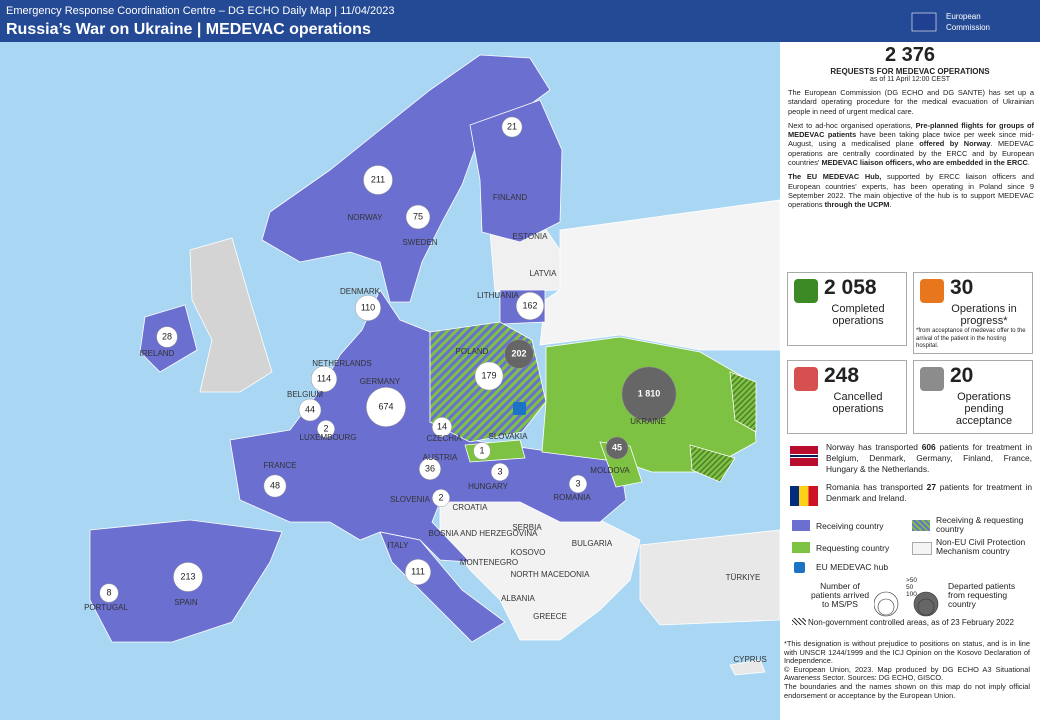  What do you see at coordinates (743, 577) in the screenshot?
I see `country-label: TÜRKIYE` at bounding box center [743, 577].